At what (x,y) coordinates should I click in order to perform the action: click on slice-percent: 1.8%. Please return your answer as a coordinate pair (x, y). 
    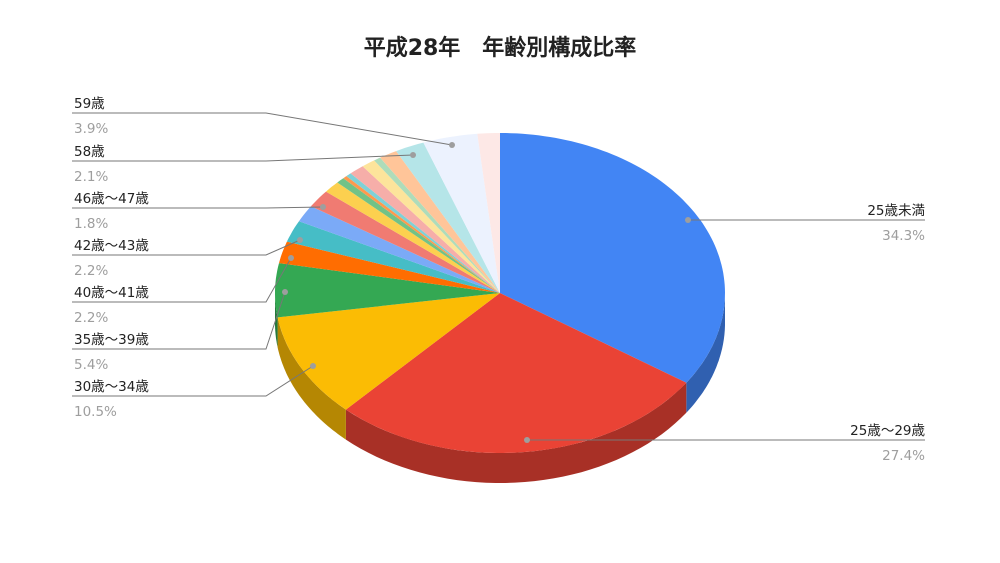
    Looking at the image, I should click on (91, 224).